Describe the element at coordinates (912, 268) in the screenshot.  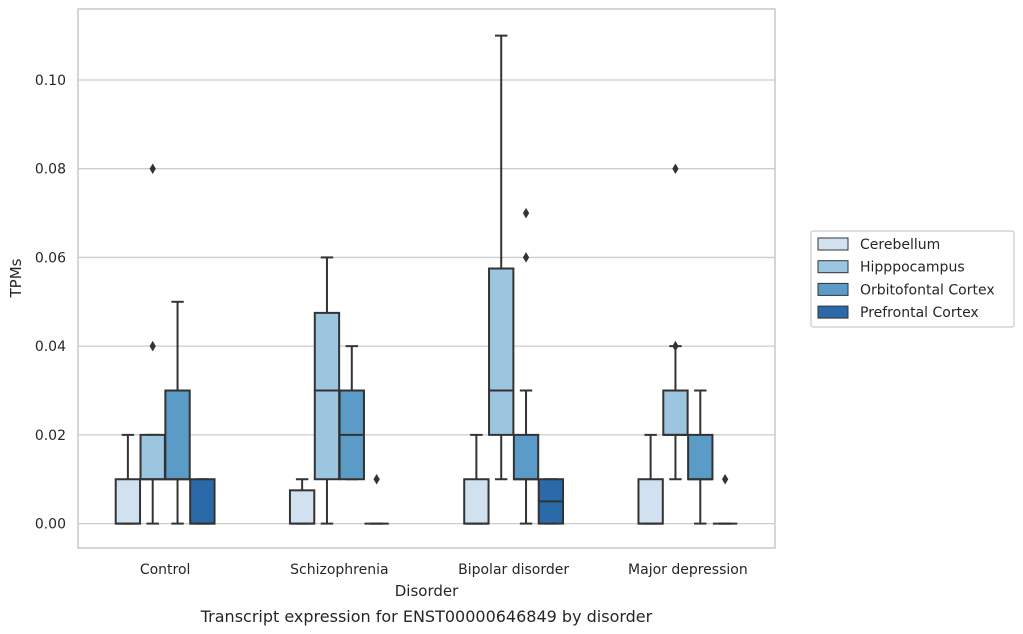
I see `legend-label: Hipppocampus` at that location.